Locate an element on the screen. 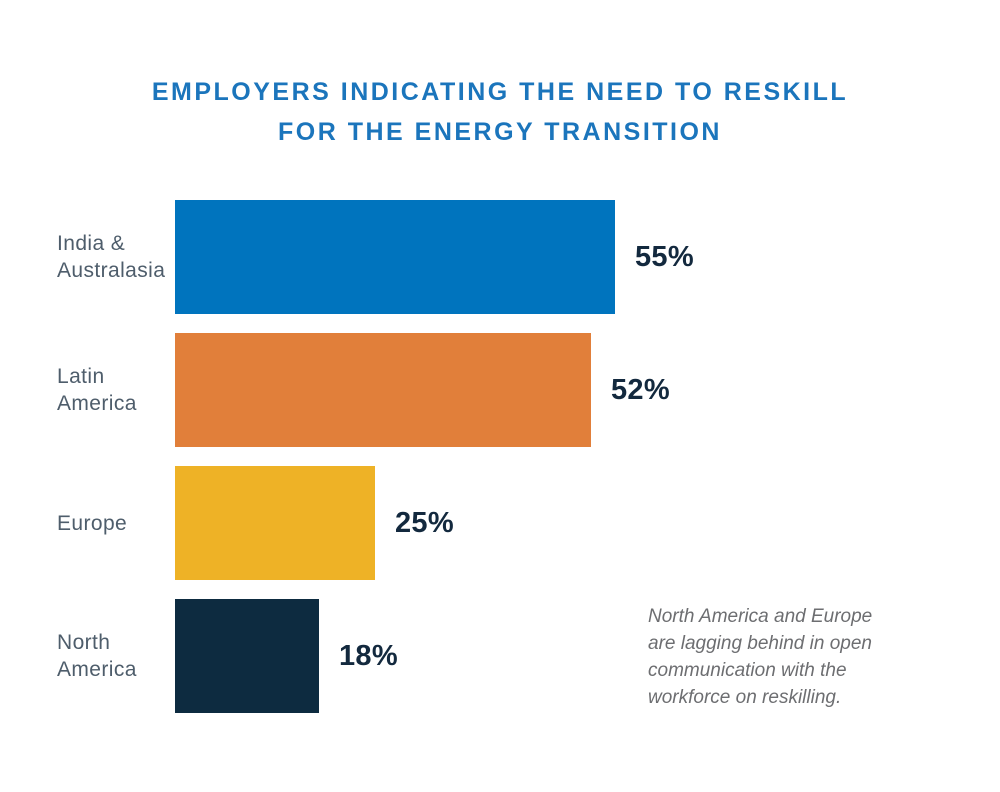 Image resolution: width=1000 pixels, height=792 pixels. category-label-india-australasia: India & Australasia is located at coordinates (111, 257).